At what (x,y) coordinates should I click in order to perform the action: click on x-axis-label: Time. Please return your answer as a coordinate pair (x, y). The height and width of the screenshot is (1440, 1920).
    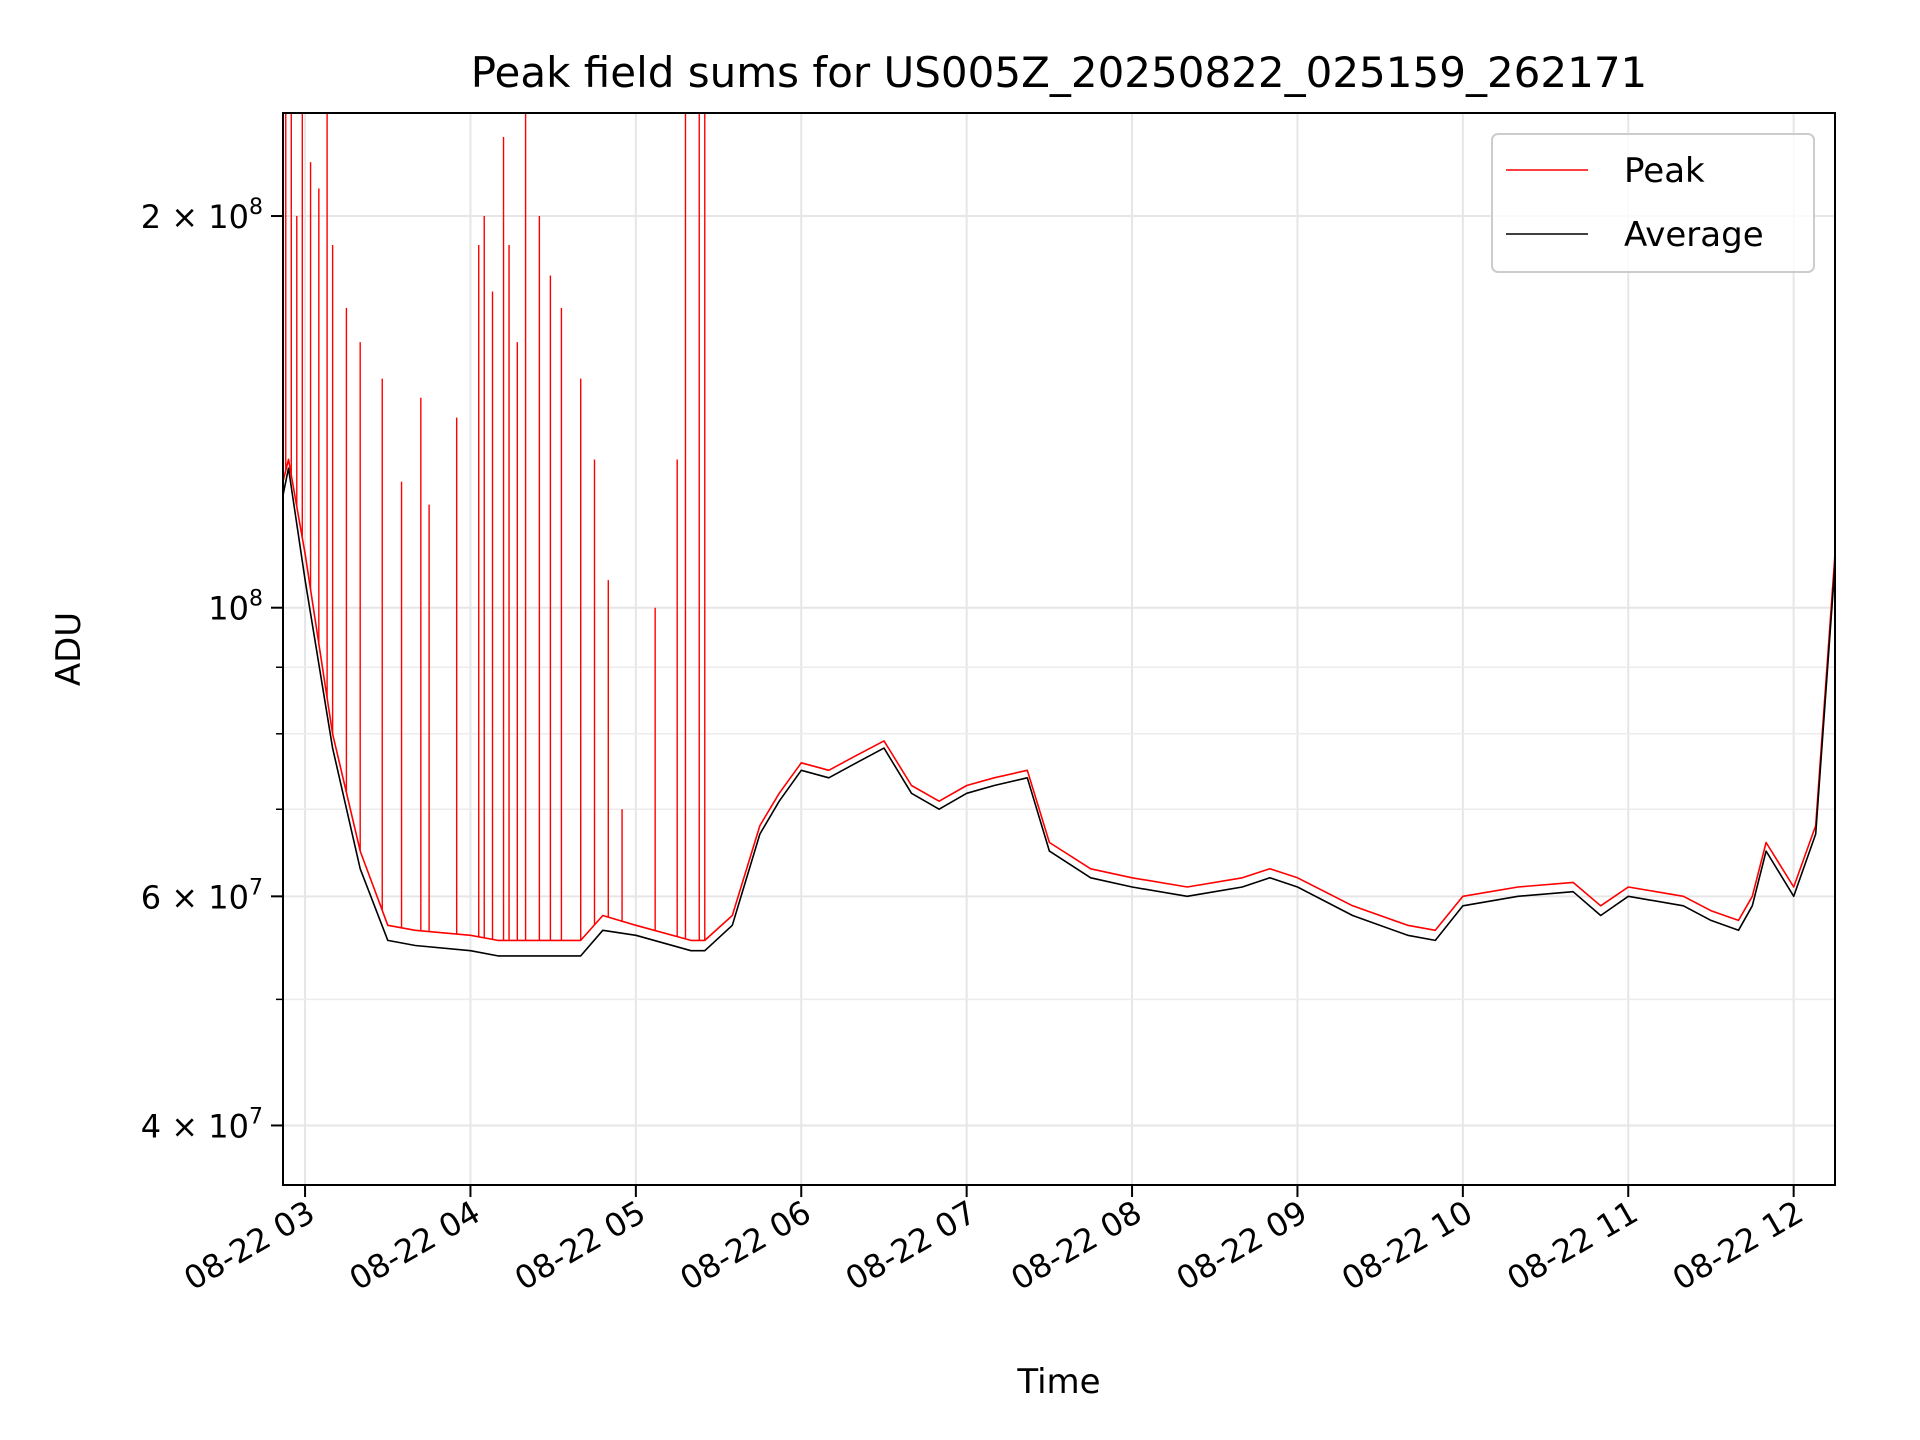
    Looking at the image, I should click on (1058, 1382).